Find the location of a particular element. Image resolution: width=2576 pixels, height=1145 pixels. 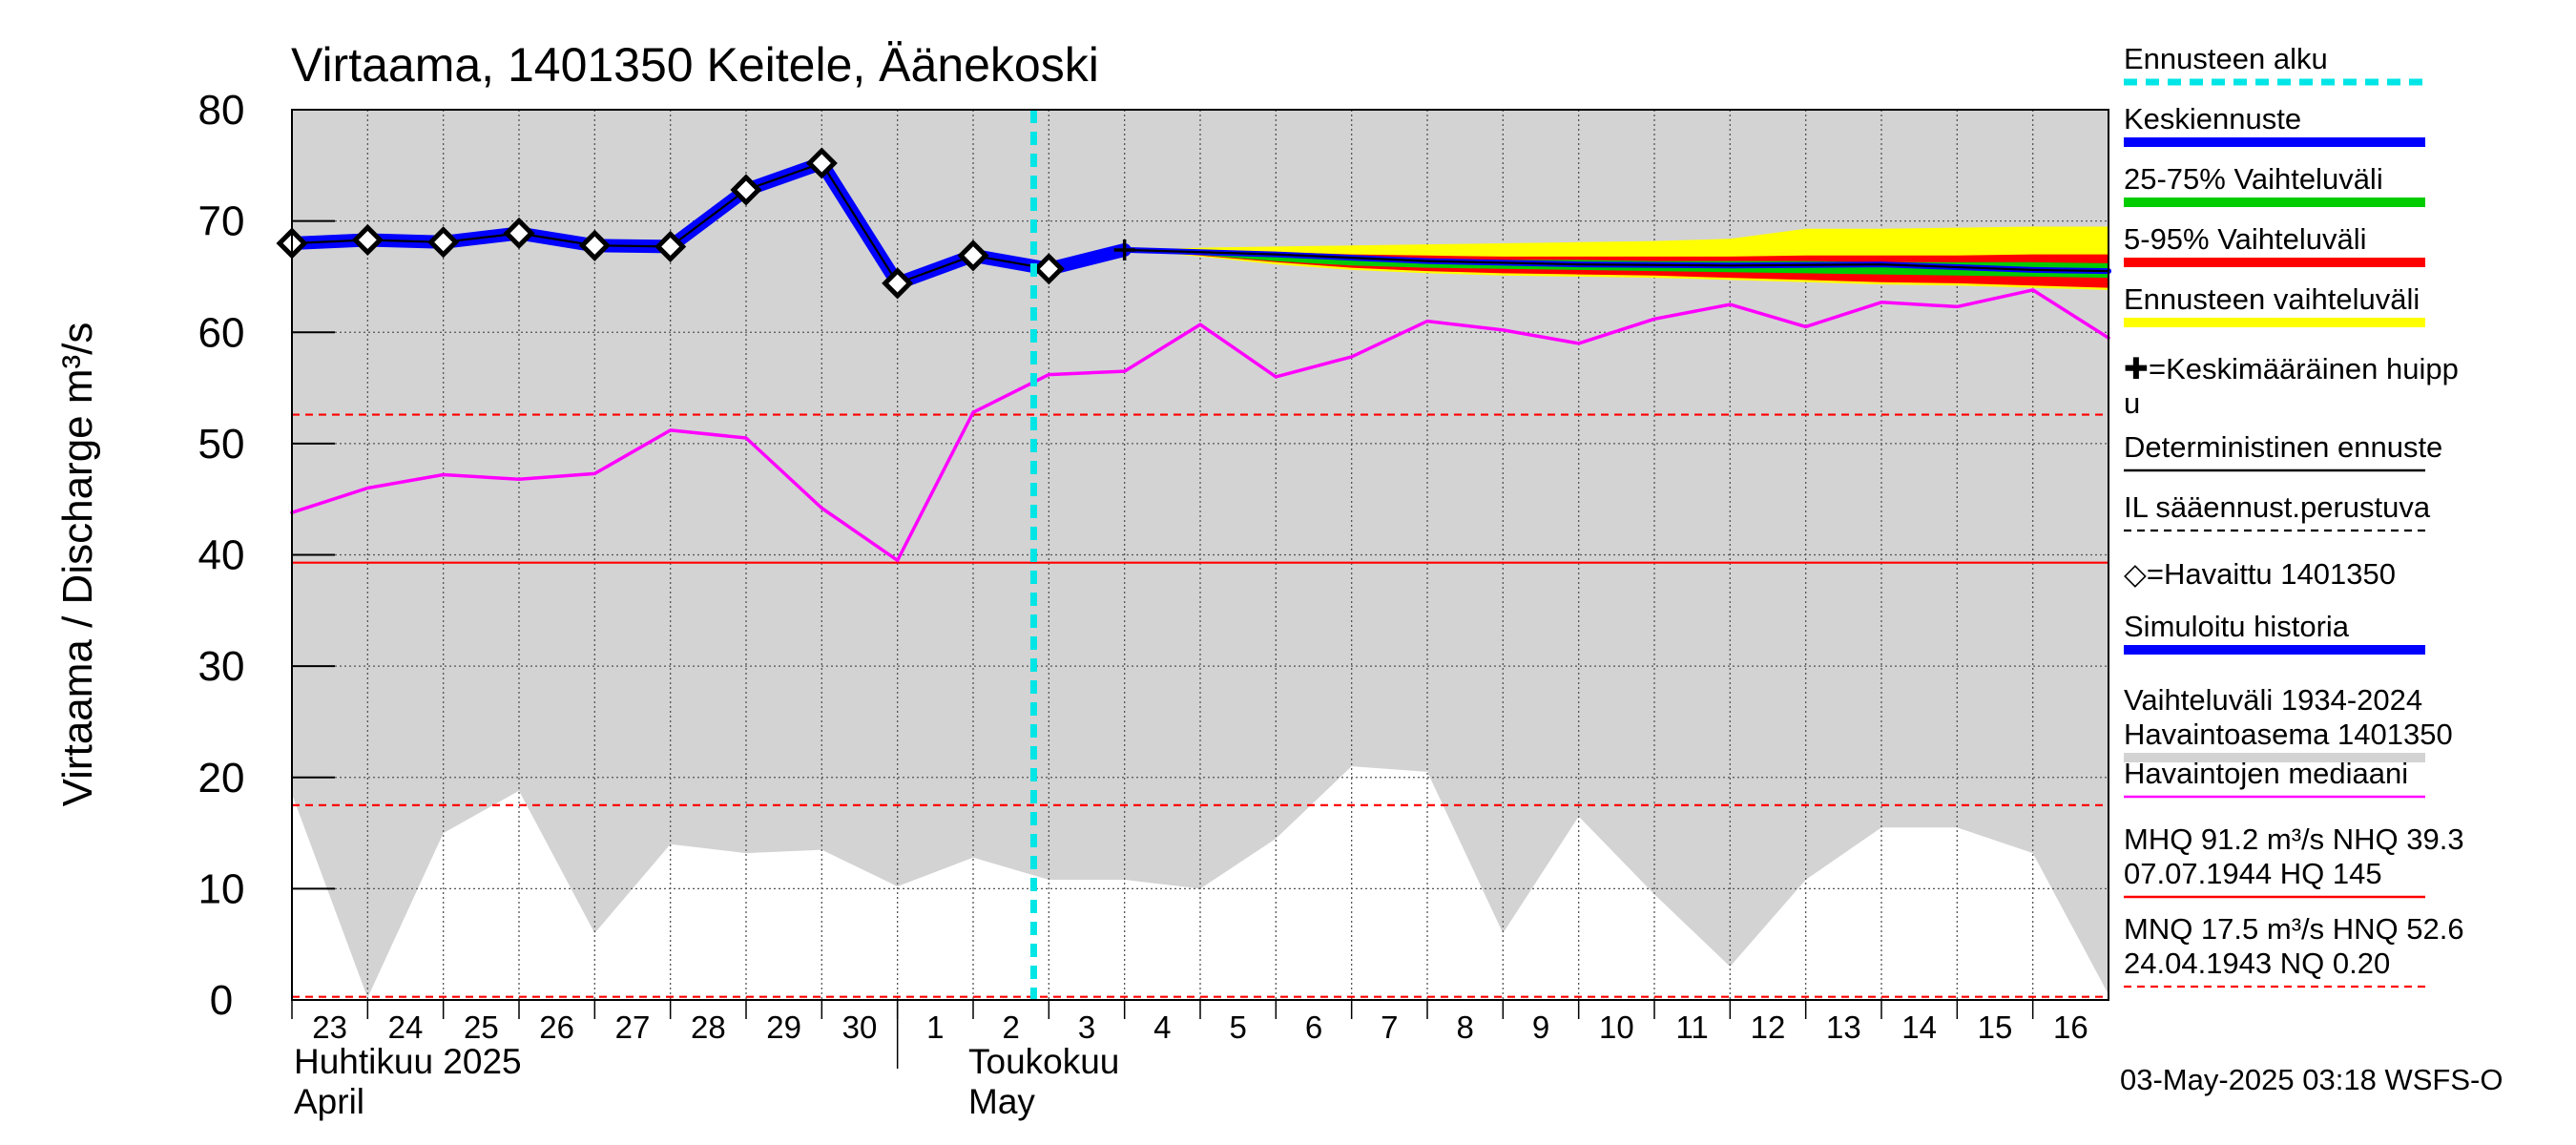

legend-label-2: Havaintoasema 1401350 is located at coordinates (2288, 734).